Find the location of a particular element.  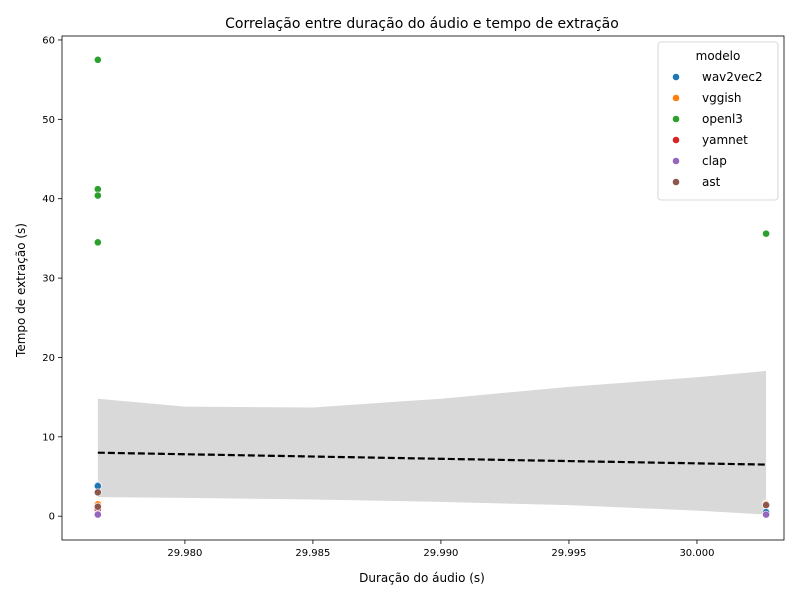

legend-marker-openl3 is located at coordinates (676, 119).